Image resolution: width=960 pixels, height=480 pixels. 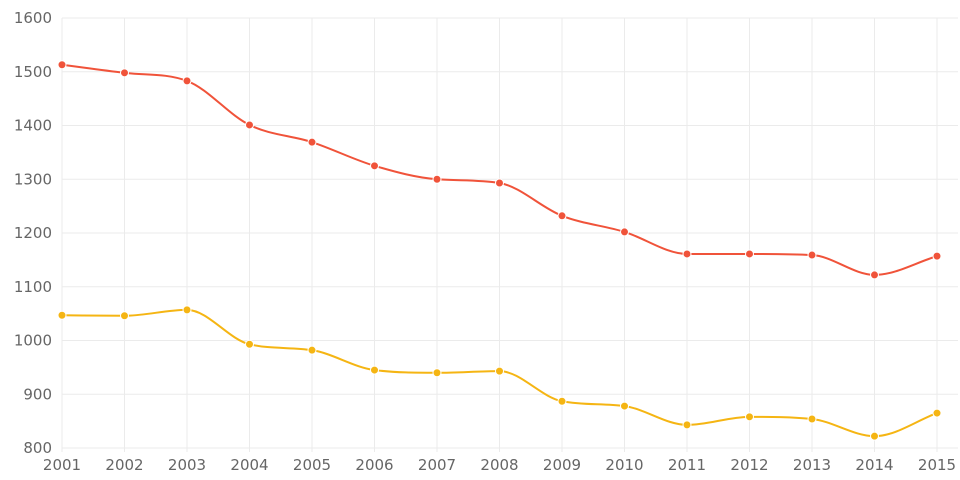 What do you see at coordinates (37, 394) in the screenshot?
I see `y-tick-label: 900` at bounding box center [37, 394].